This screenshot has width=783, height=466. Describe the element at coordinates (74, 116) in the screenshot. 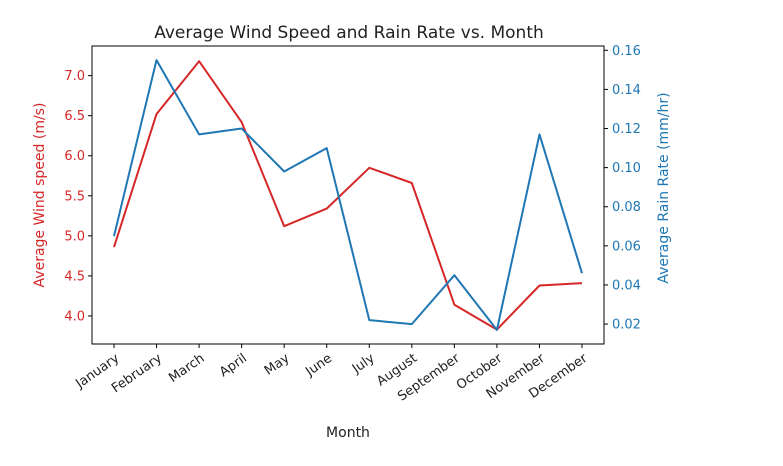

I see `left-tick-label: 6.5` at that location.